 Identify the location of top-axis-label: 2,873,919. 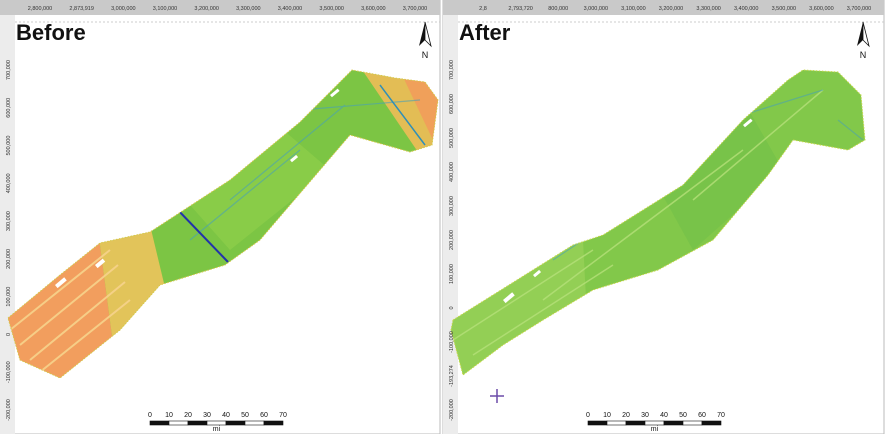
(81, 9).